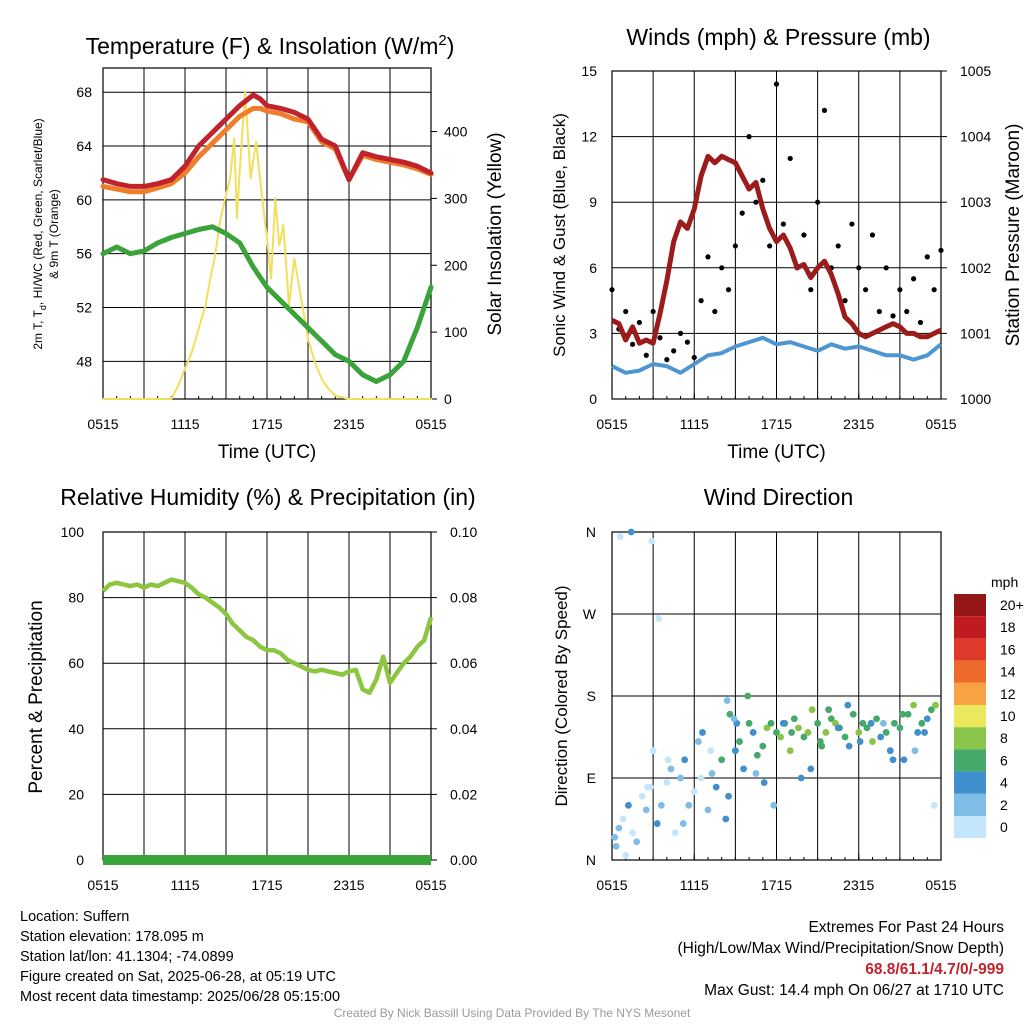  Describe the element at coordinates (591, 778) in the screenshot. I see `y-tick-label-left: E` at that location.